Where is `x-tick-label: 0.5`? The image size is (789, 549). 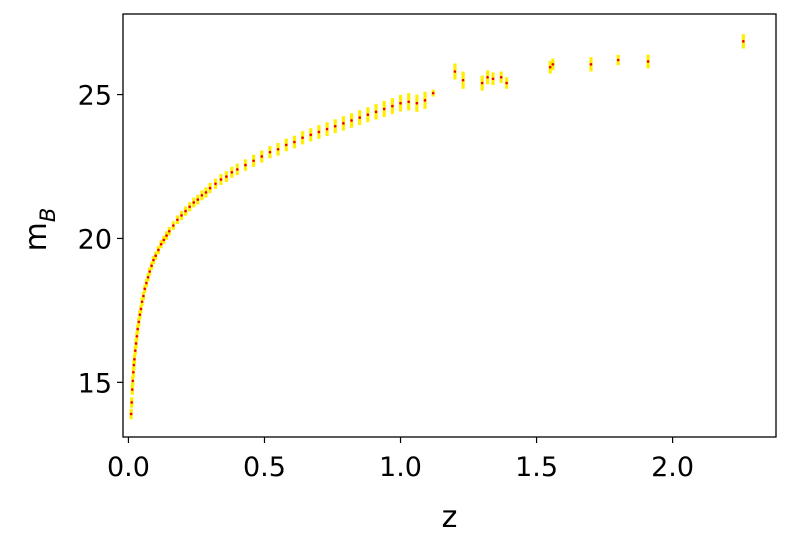
x-tick-label: 0.5 is located at coordinates (264, 467).